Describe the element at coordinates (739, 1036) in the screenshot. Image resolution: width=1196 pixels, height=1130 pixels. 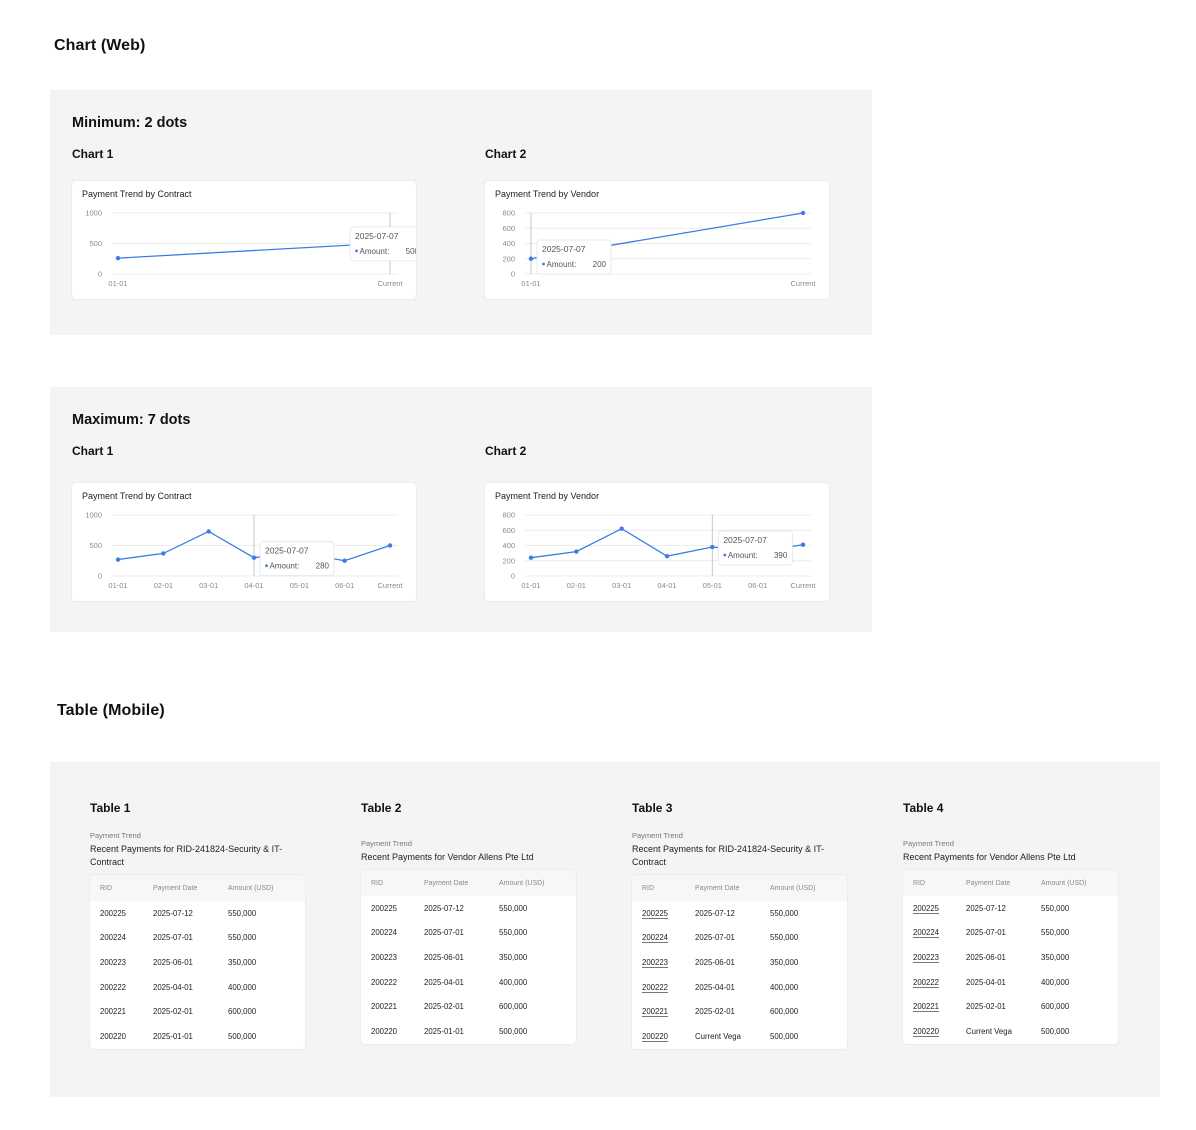
I see `table-row: 200220 Current Vega 500,000` at that location.